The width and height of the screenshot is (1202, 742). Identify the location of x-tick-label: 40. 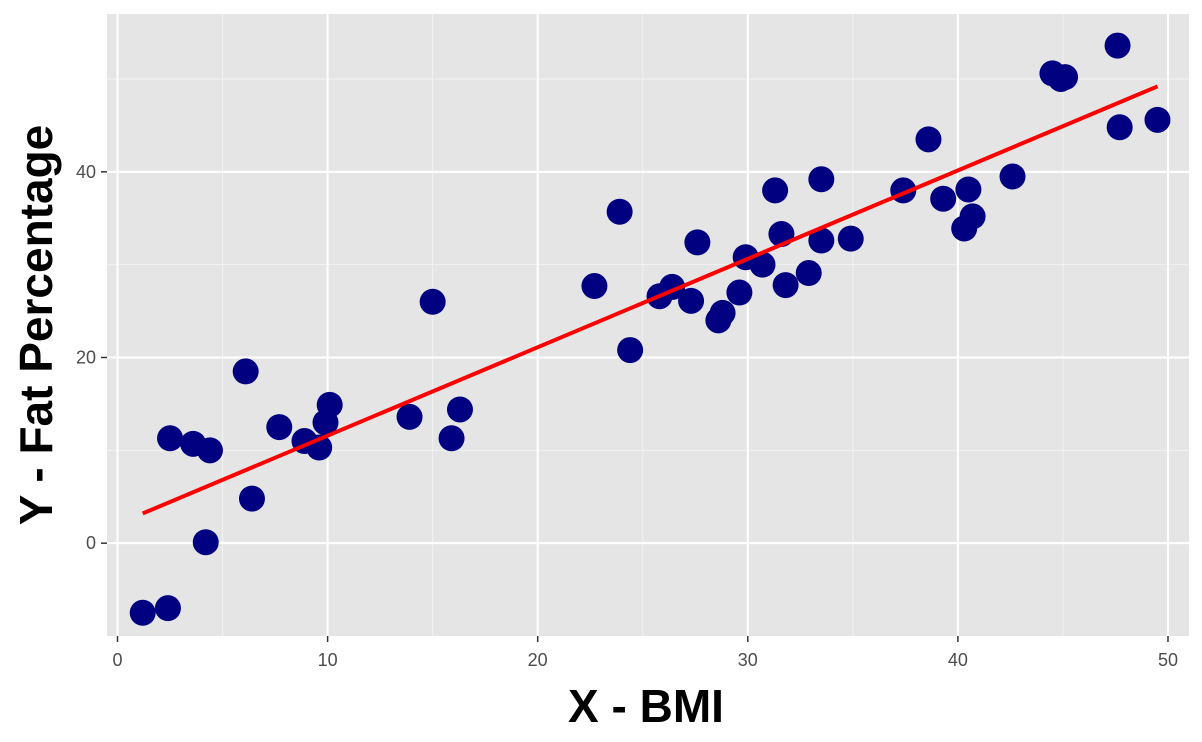
(958, 660).